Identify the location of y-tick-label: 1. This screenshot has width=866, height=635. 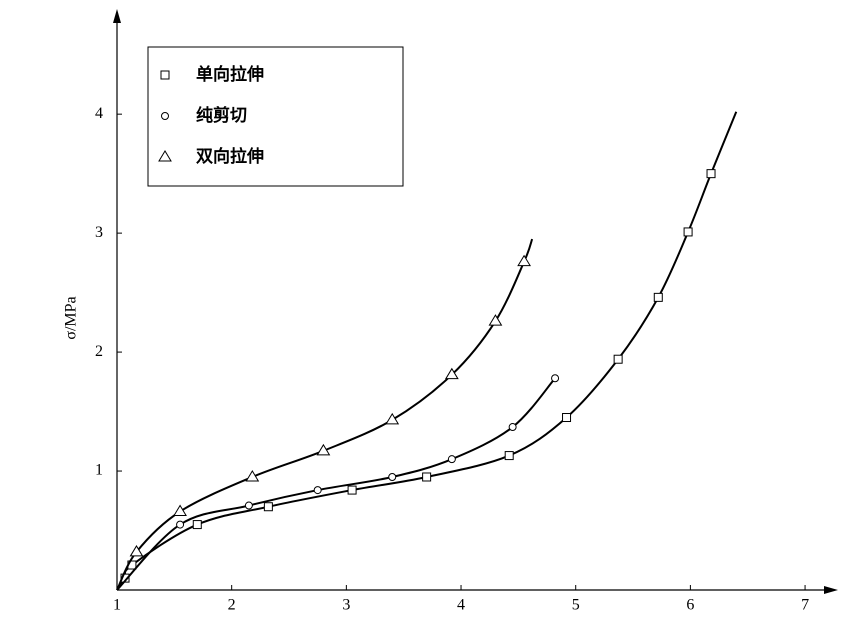
(99, 470).